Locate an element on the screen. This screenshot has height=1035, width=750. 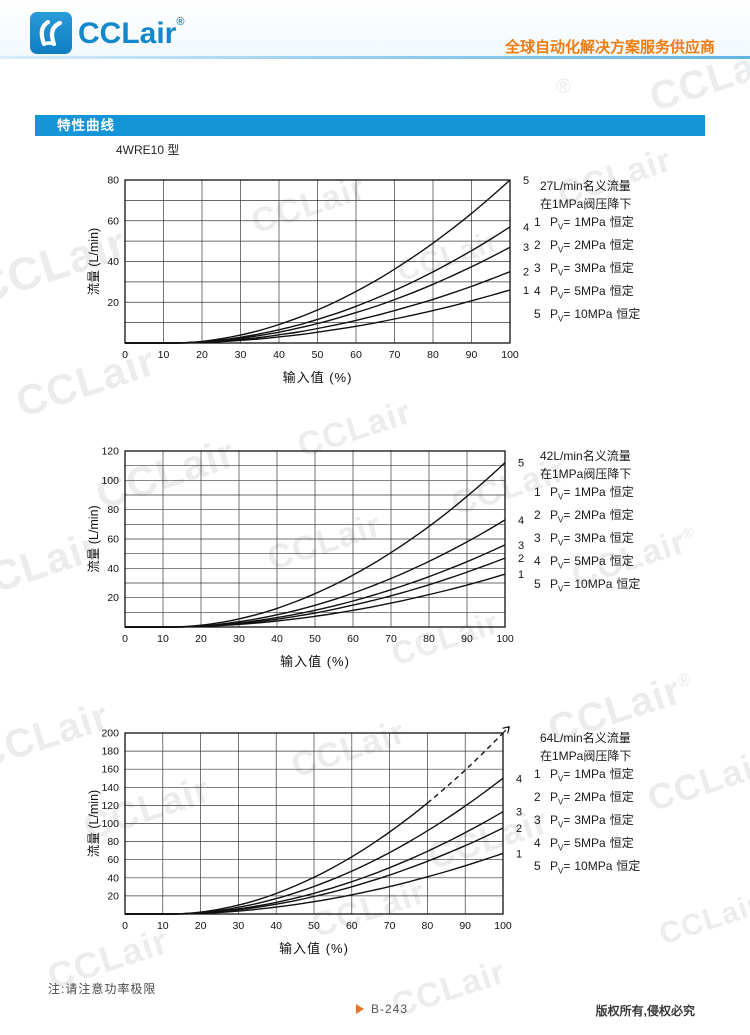
section-banner: 特性曲线 is located at coordinates (370, 125).